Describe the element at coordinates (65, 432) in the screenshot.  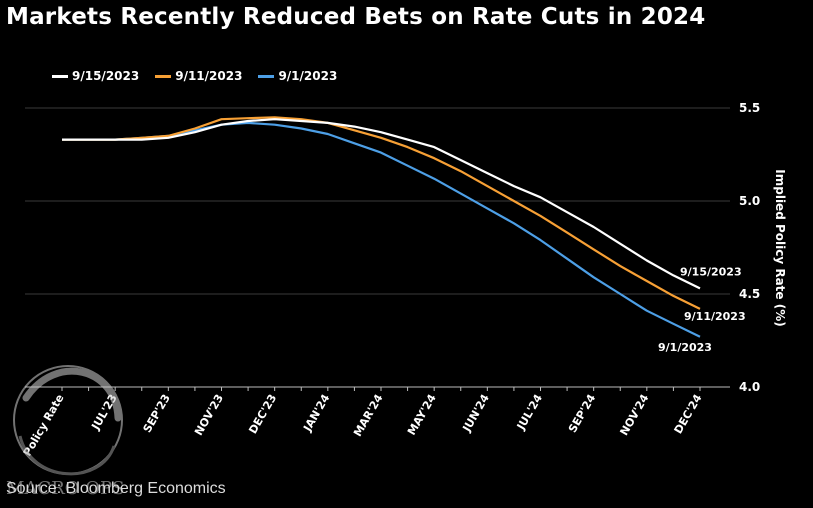
I see `watermark-logo-icon: MACRO OPS` at that location.